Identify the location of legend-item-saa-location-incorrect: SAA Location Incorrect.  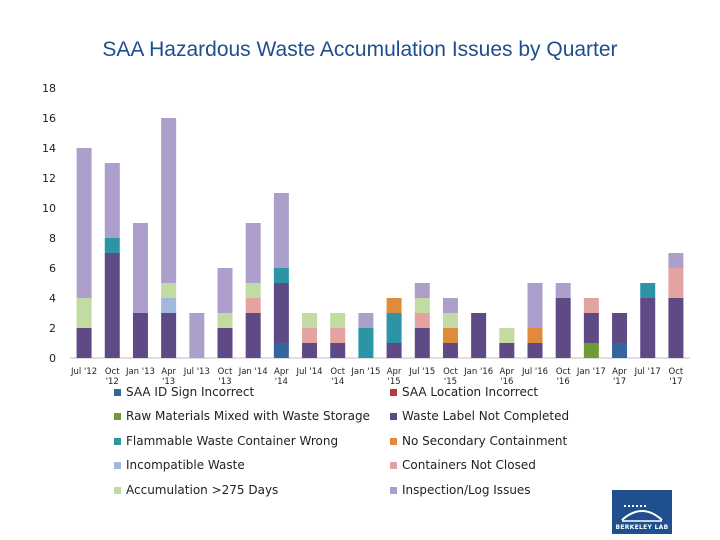
(464, 392).